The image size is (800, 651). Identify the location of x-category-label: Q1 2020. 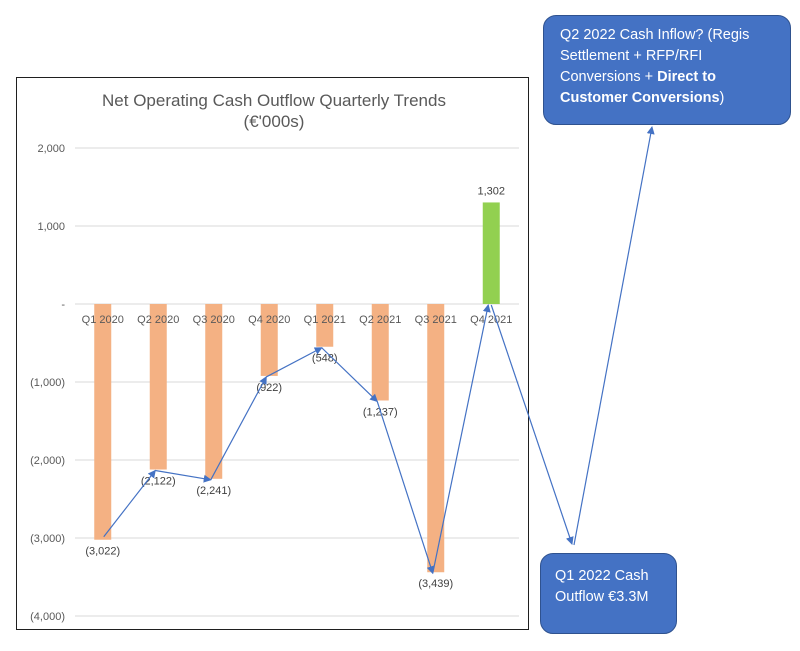
(103, 320).